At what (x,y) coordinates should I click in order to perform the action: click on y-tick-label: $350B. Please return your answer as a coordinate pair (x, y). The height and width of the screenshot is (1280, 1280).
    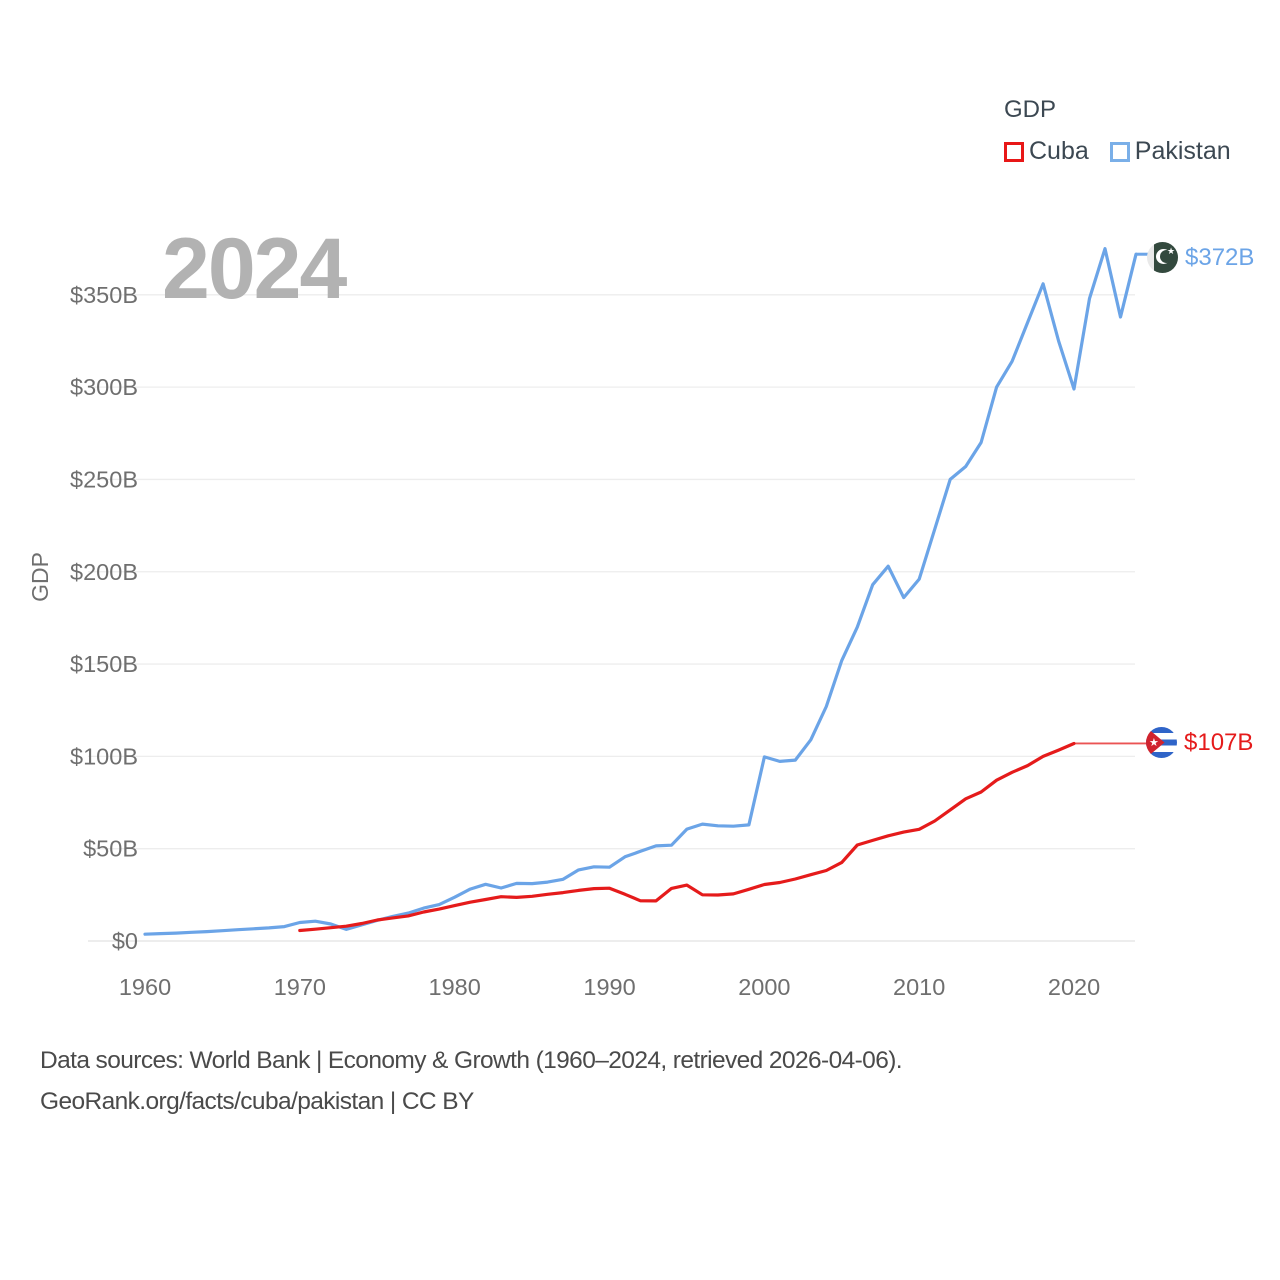
    Looking at the image, I should click on (104, 295).